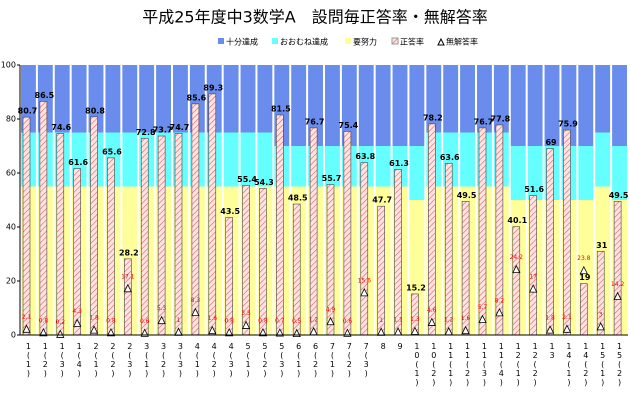 This screenshot has height=417, width=630. I want to click on x-tick-label: 3(2), so click(163, 360).